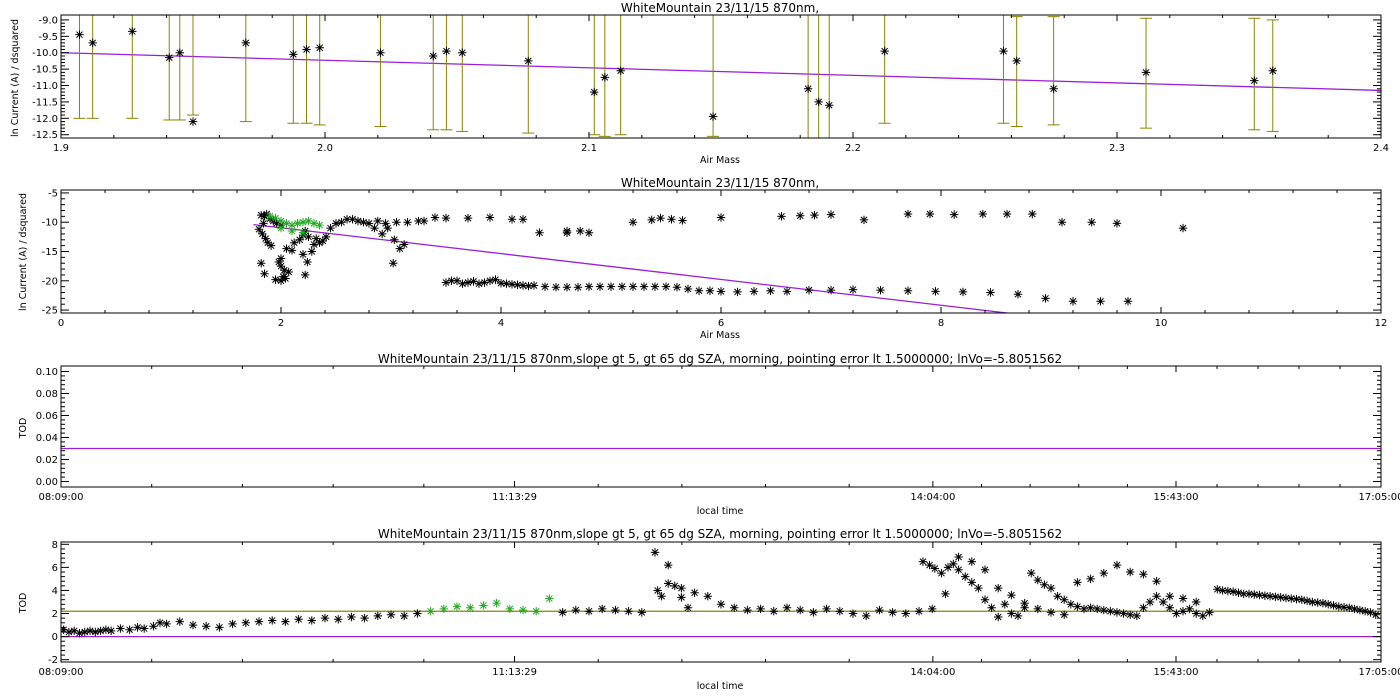 The height and width of the screenshot is (700, 1400). What do you see at coordinates (1379, 497) in the screenshot?
I see `x-tick-label: 17:05:00` at bounding box center [1379, 497].